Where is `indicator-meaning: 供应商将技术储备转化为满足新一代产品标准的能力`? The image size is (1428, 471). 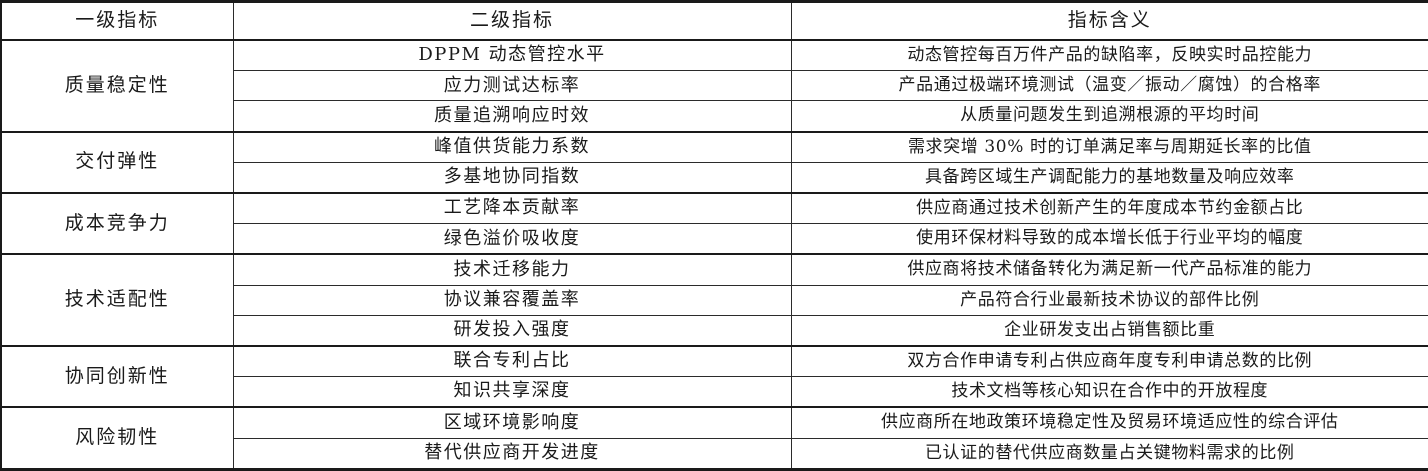
indicator-meaning: 供应商将技术储备转化为满足新一代产品标准的能力 is located at coordinates (1109, 269).